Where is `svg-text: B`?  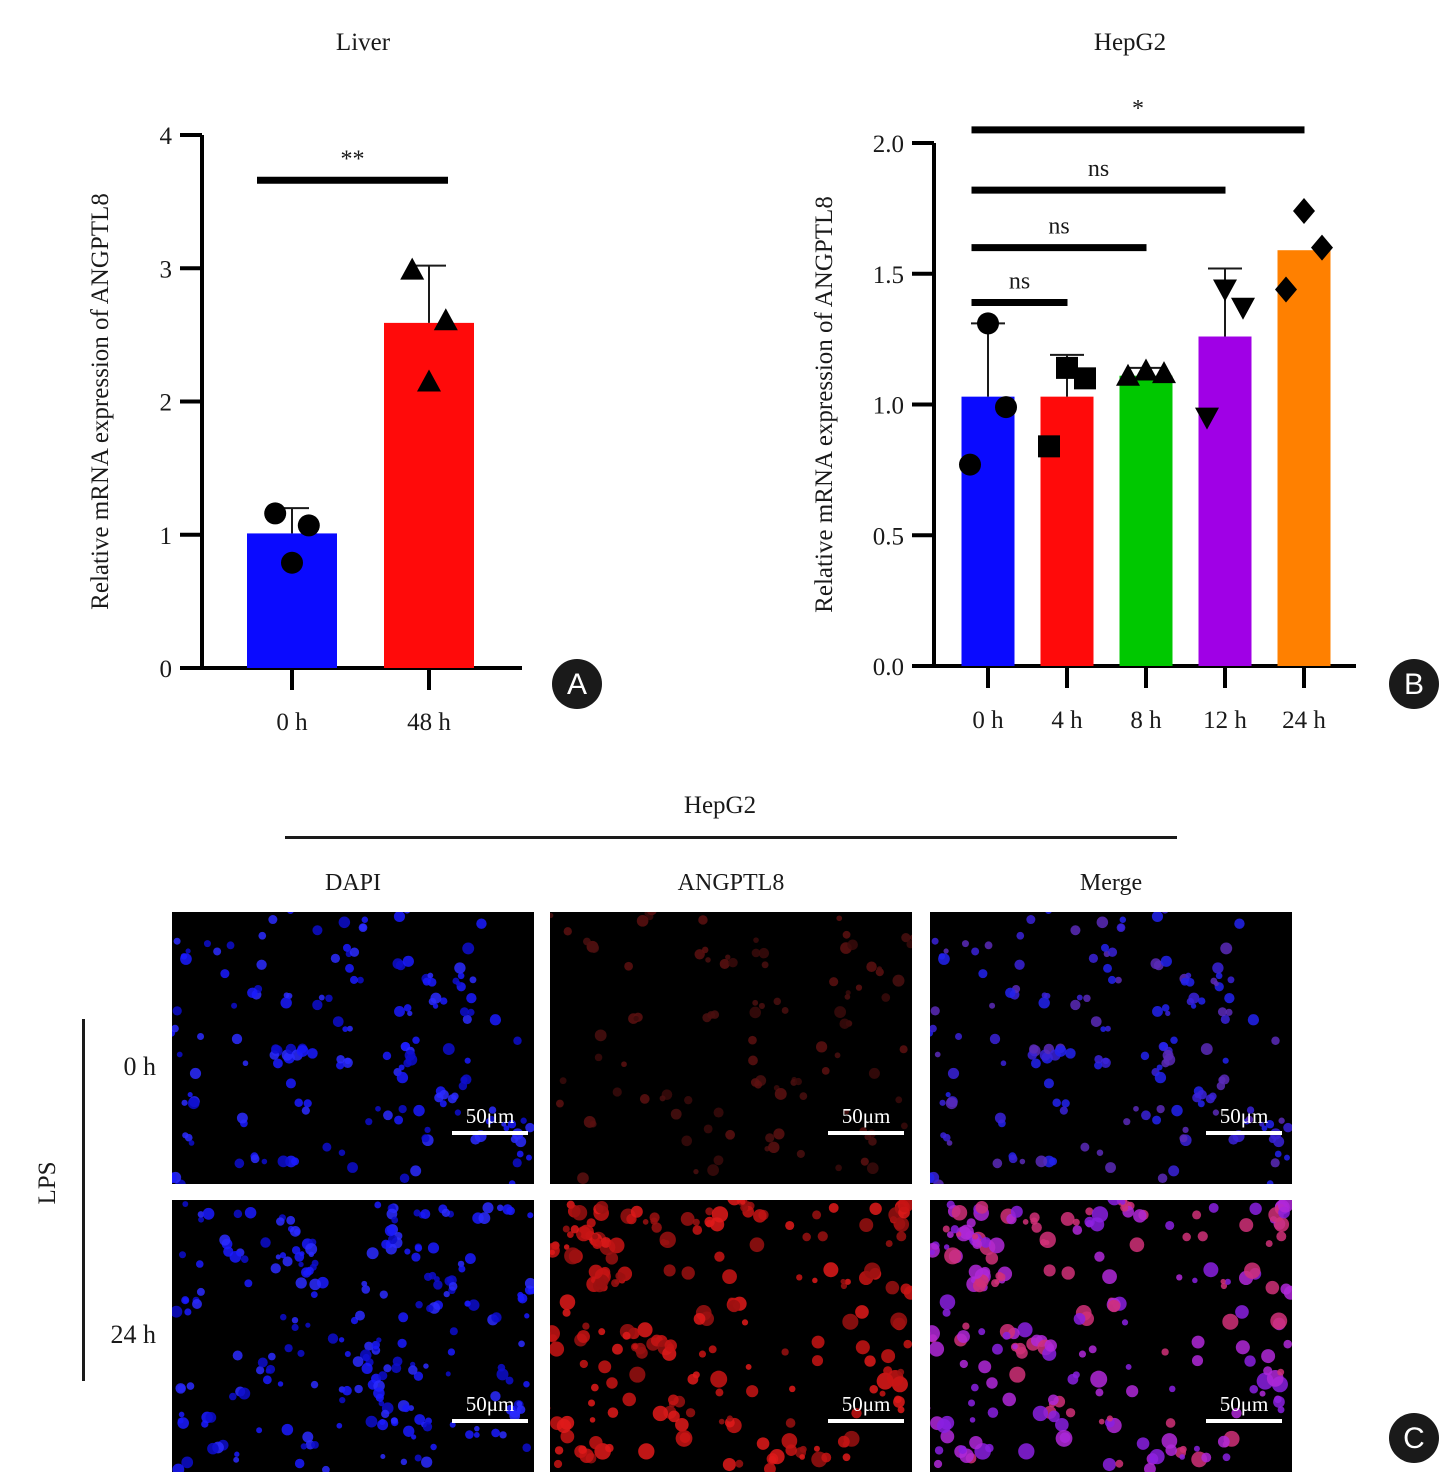
svg-text: B is located at coordinates (1414, 684).